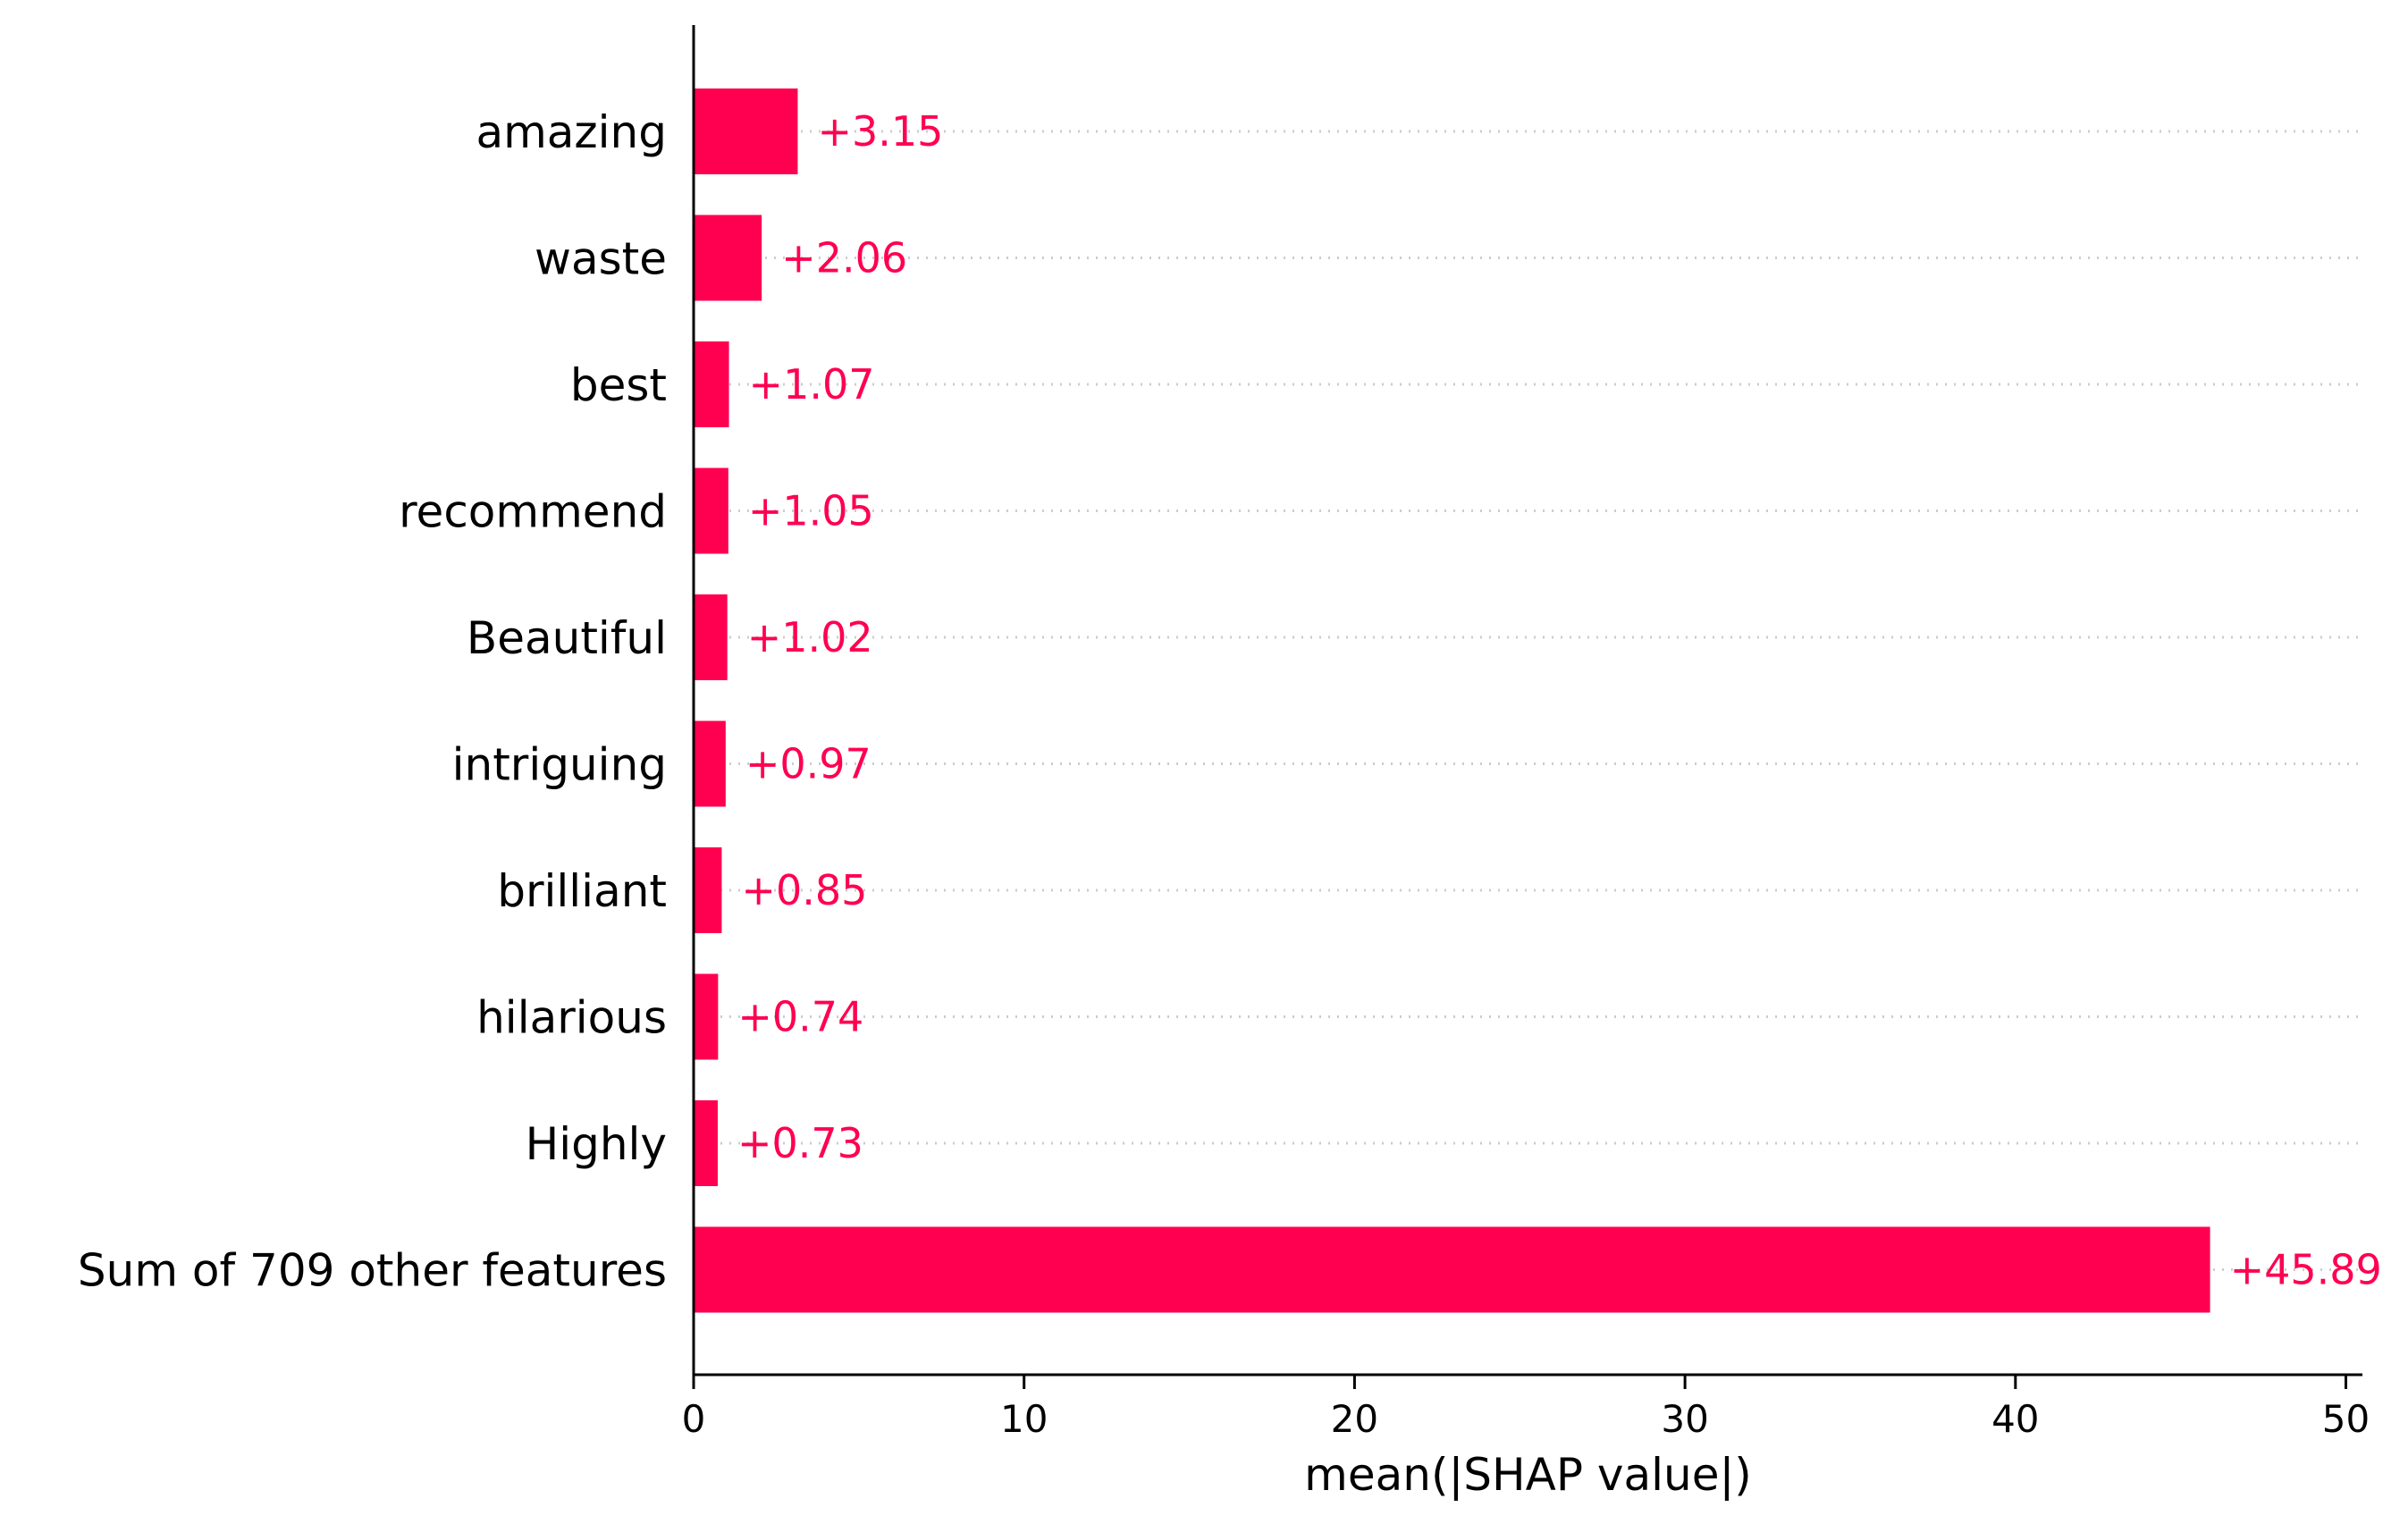  Describe the element at coordinates (1355, 1419) in the screenshot. I see `x-tick-label: 20` at that location.